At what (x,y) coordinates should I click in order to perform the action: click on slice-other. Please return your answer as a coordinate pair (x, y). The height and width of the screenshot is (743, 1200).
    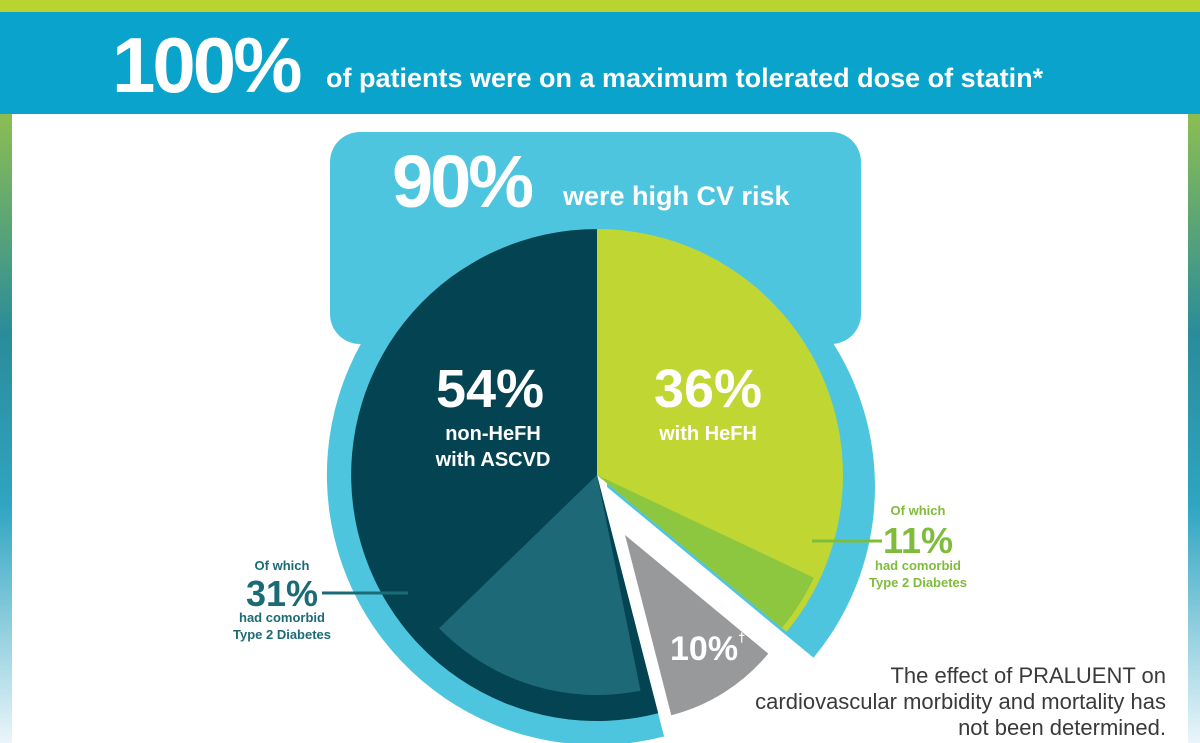
    Looking at the image, I should click on (697, 625).